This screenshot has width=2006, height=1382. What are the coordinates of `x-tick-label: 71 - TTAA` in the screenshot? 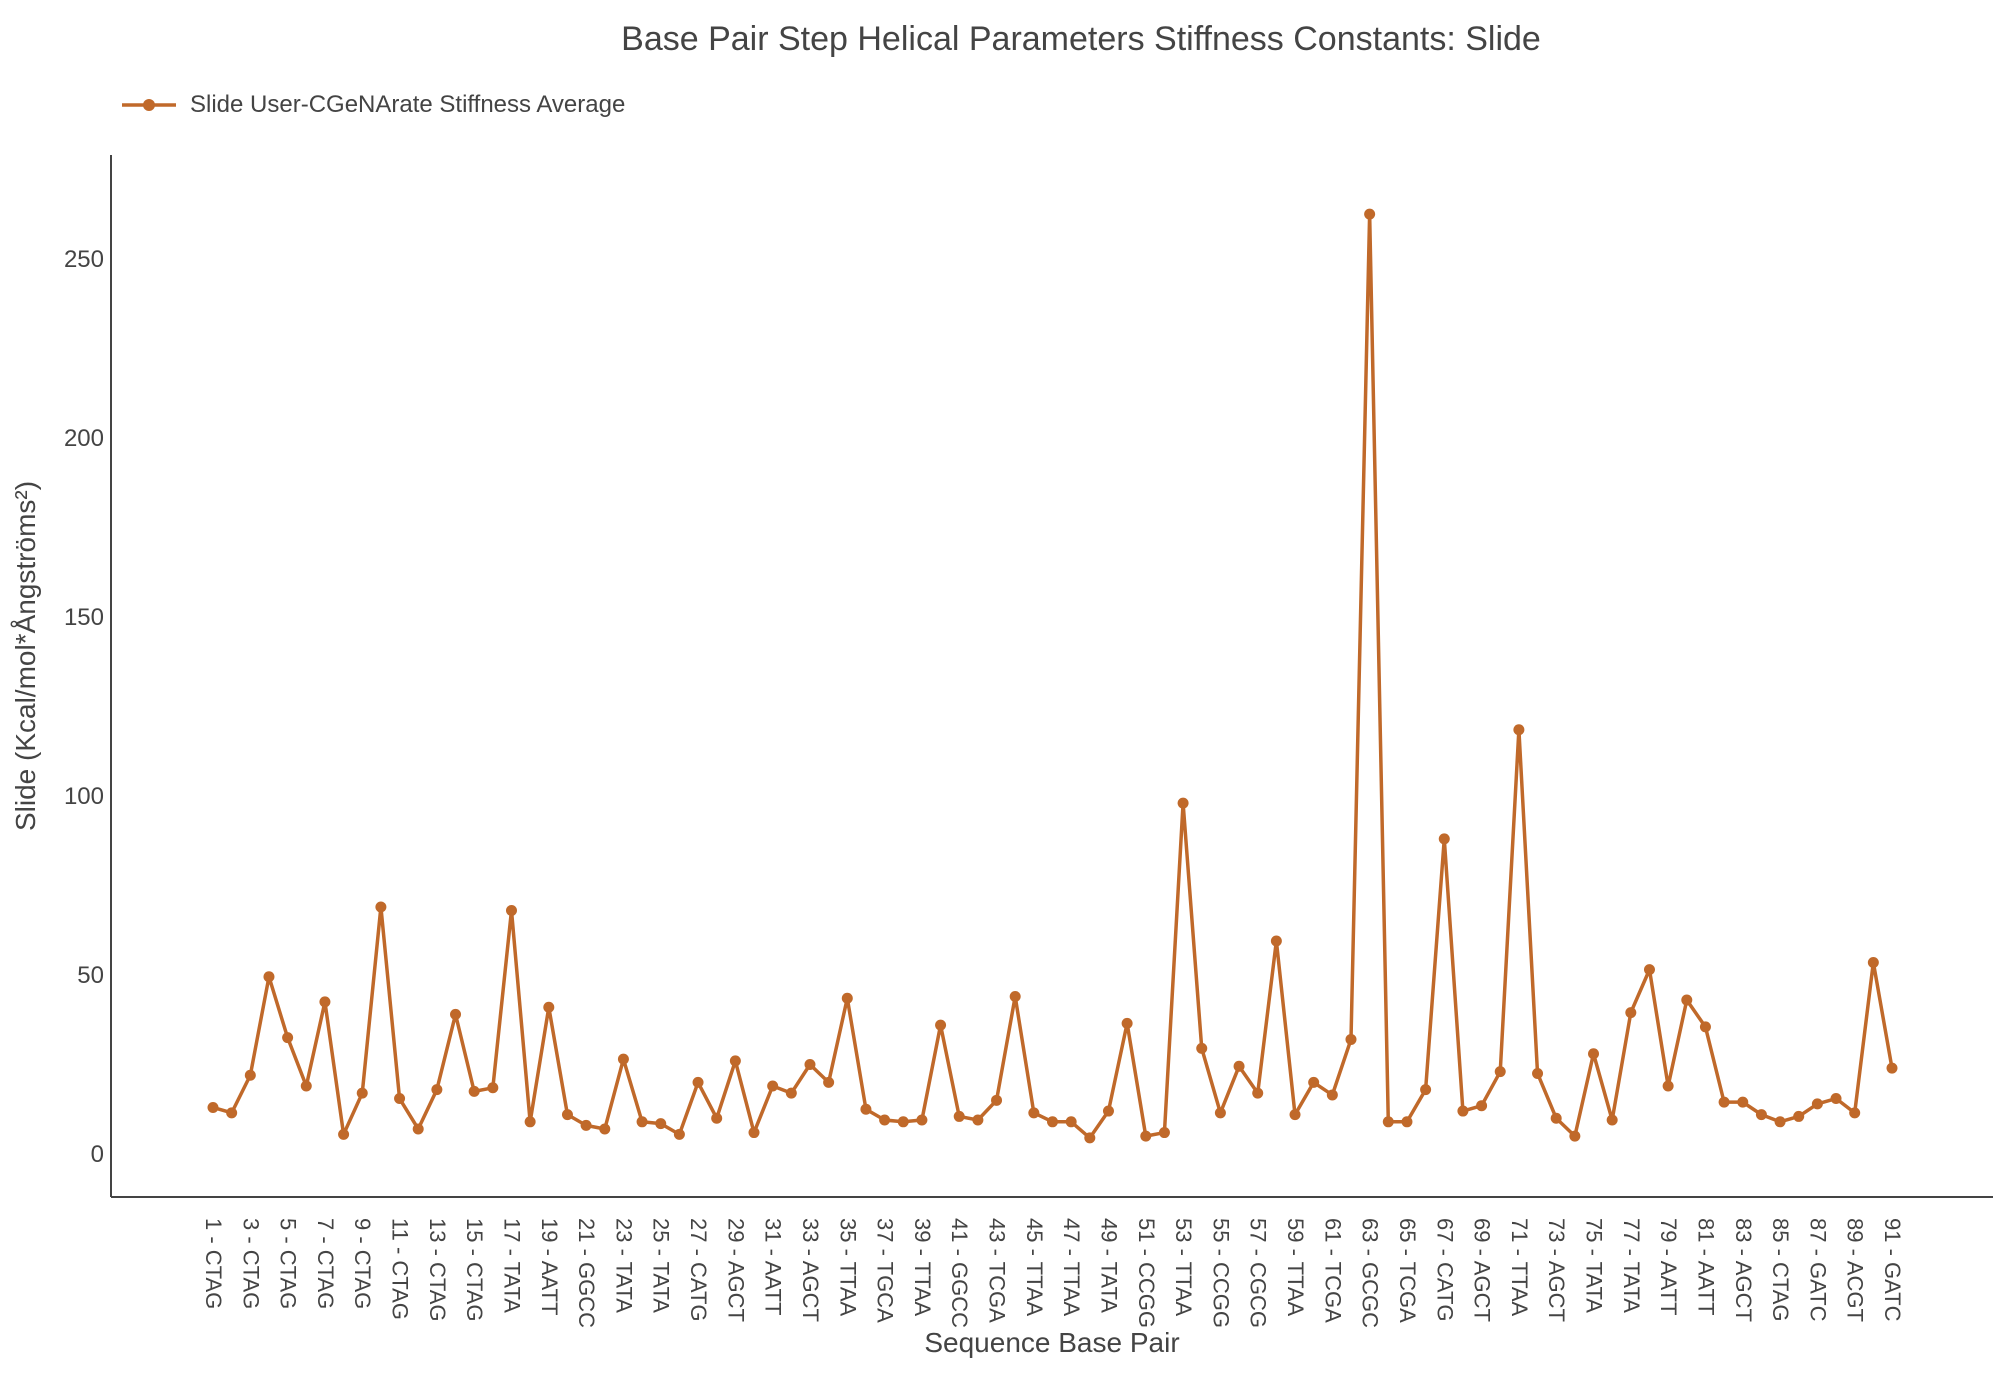 It's located at (1519, 1267).